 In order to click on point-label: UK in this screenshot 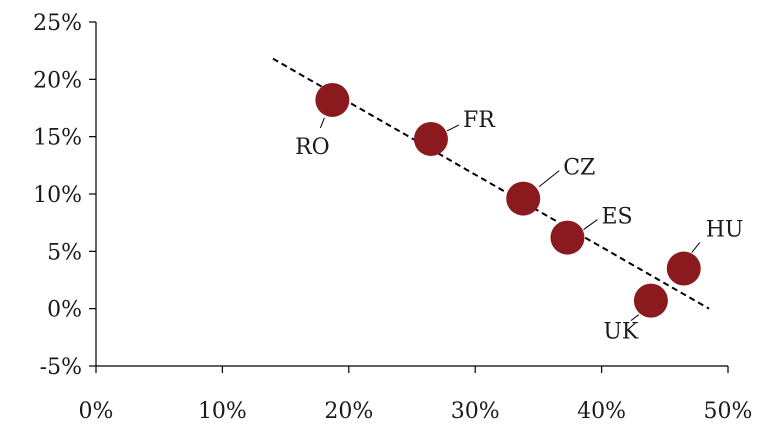, I will do `click(621, 332)`.